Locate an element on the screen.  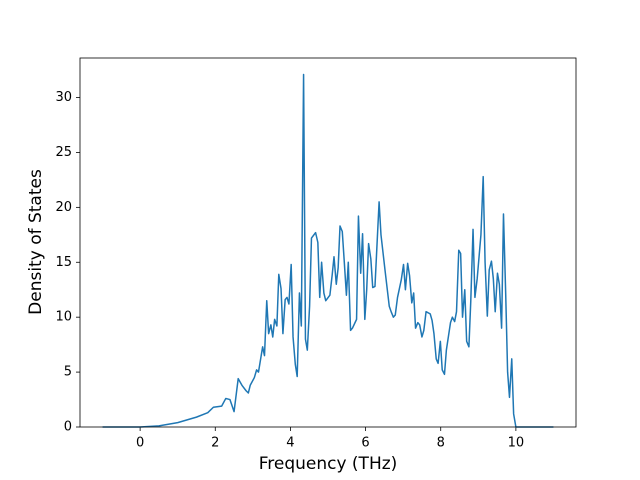
x-tick-label: 2 is located at coordinates (215, 443).